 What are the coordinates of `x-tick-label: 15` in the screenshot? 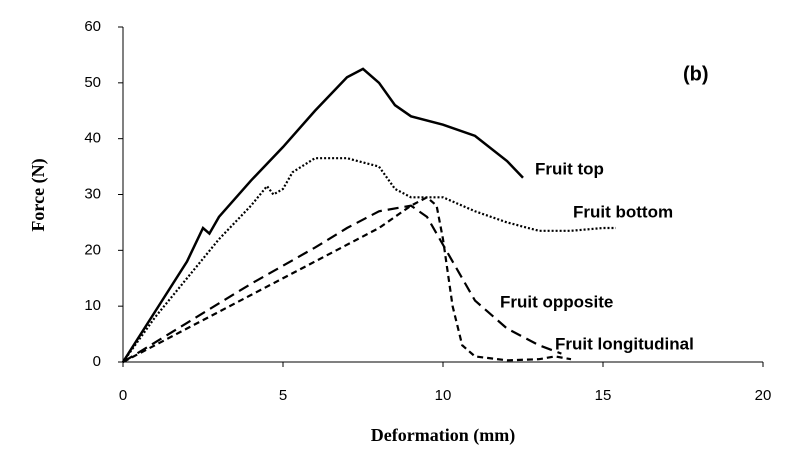 It's located at (603, 395).